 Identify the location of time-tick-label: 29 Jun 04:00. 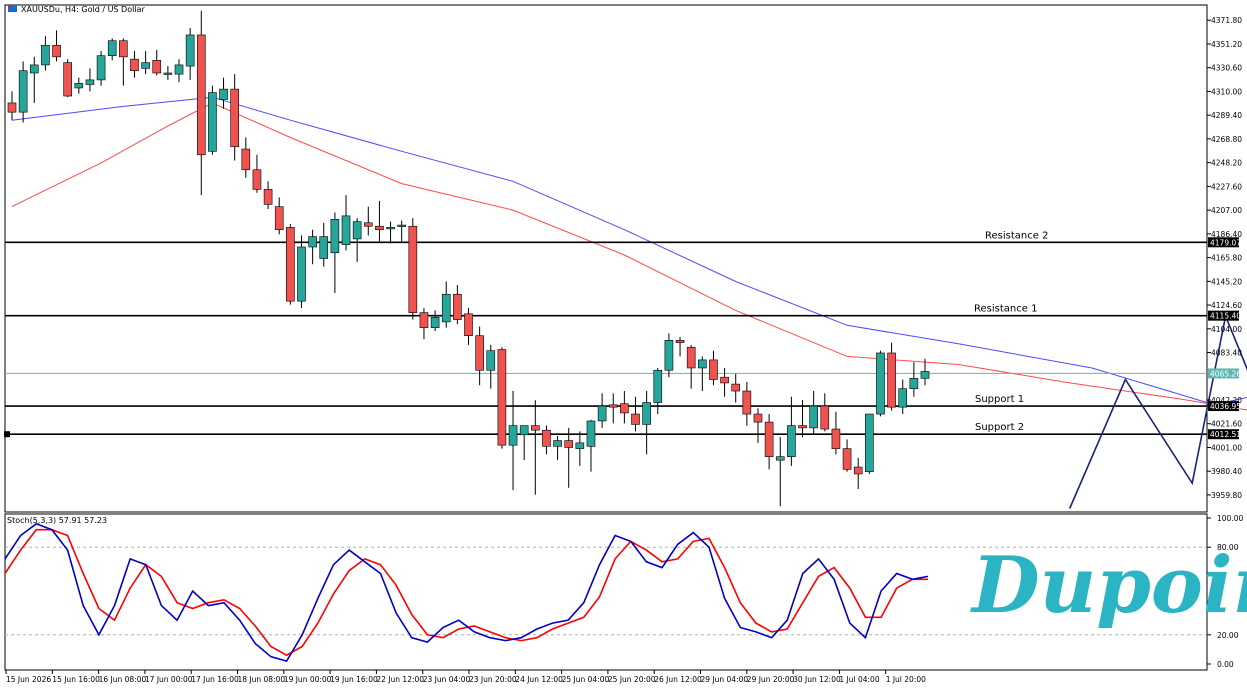
(725, 679).